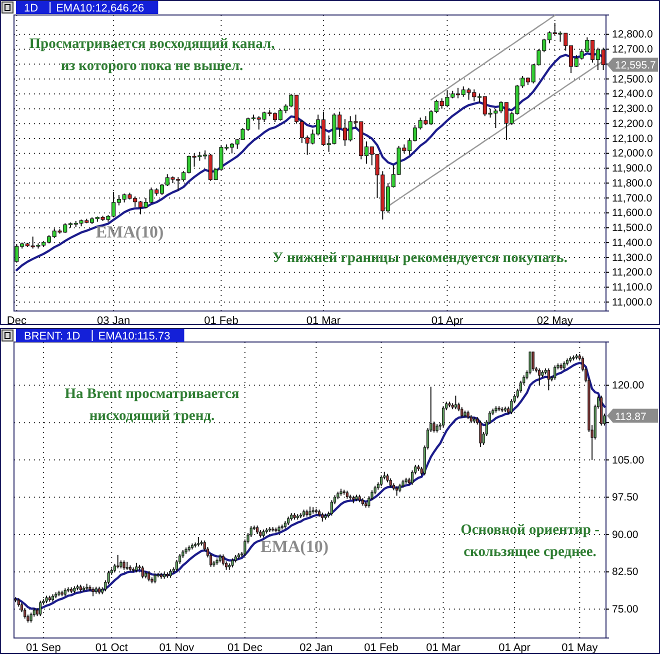 Image resolution: width=660 pixels, height=655 pixels. I want to click on annotation: У нижней границы рекомендуется покупать., so click(420, 258).